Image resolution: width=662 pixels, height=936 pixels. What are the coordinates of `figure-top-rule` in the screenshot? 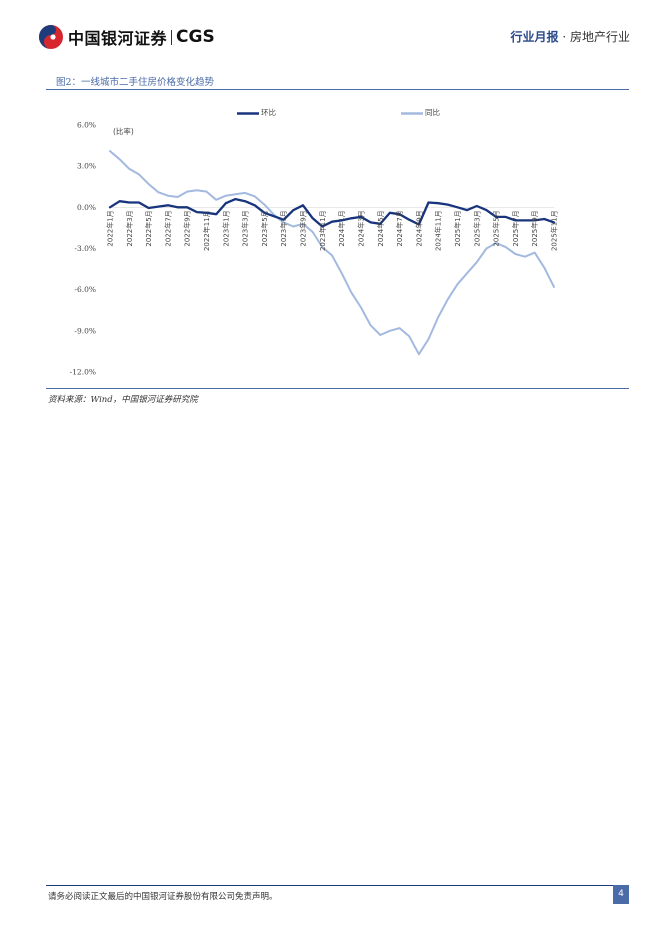 It's located at (337, 89).